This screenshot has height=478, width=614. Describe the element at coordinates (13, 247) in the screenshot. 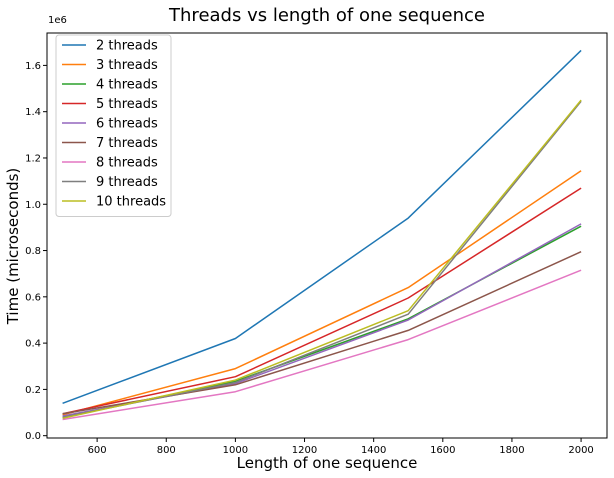

I see `y-axis-label: Time (microseconds)` at that location.